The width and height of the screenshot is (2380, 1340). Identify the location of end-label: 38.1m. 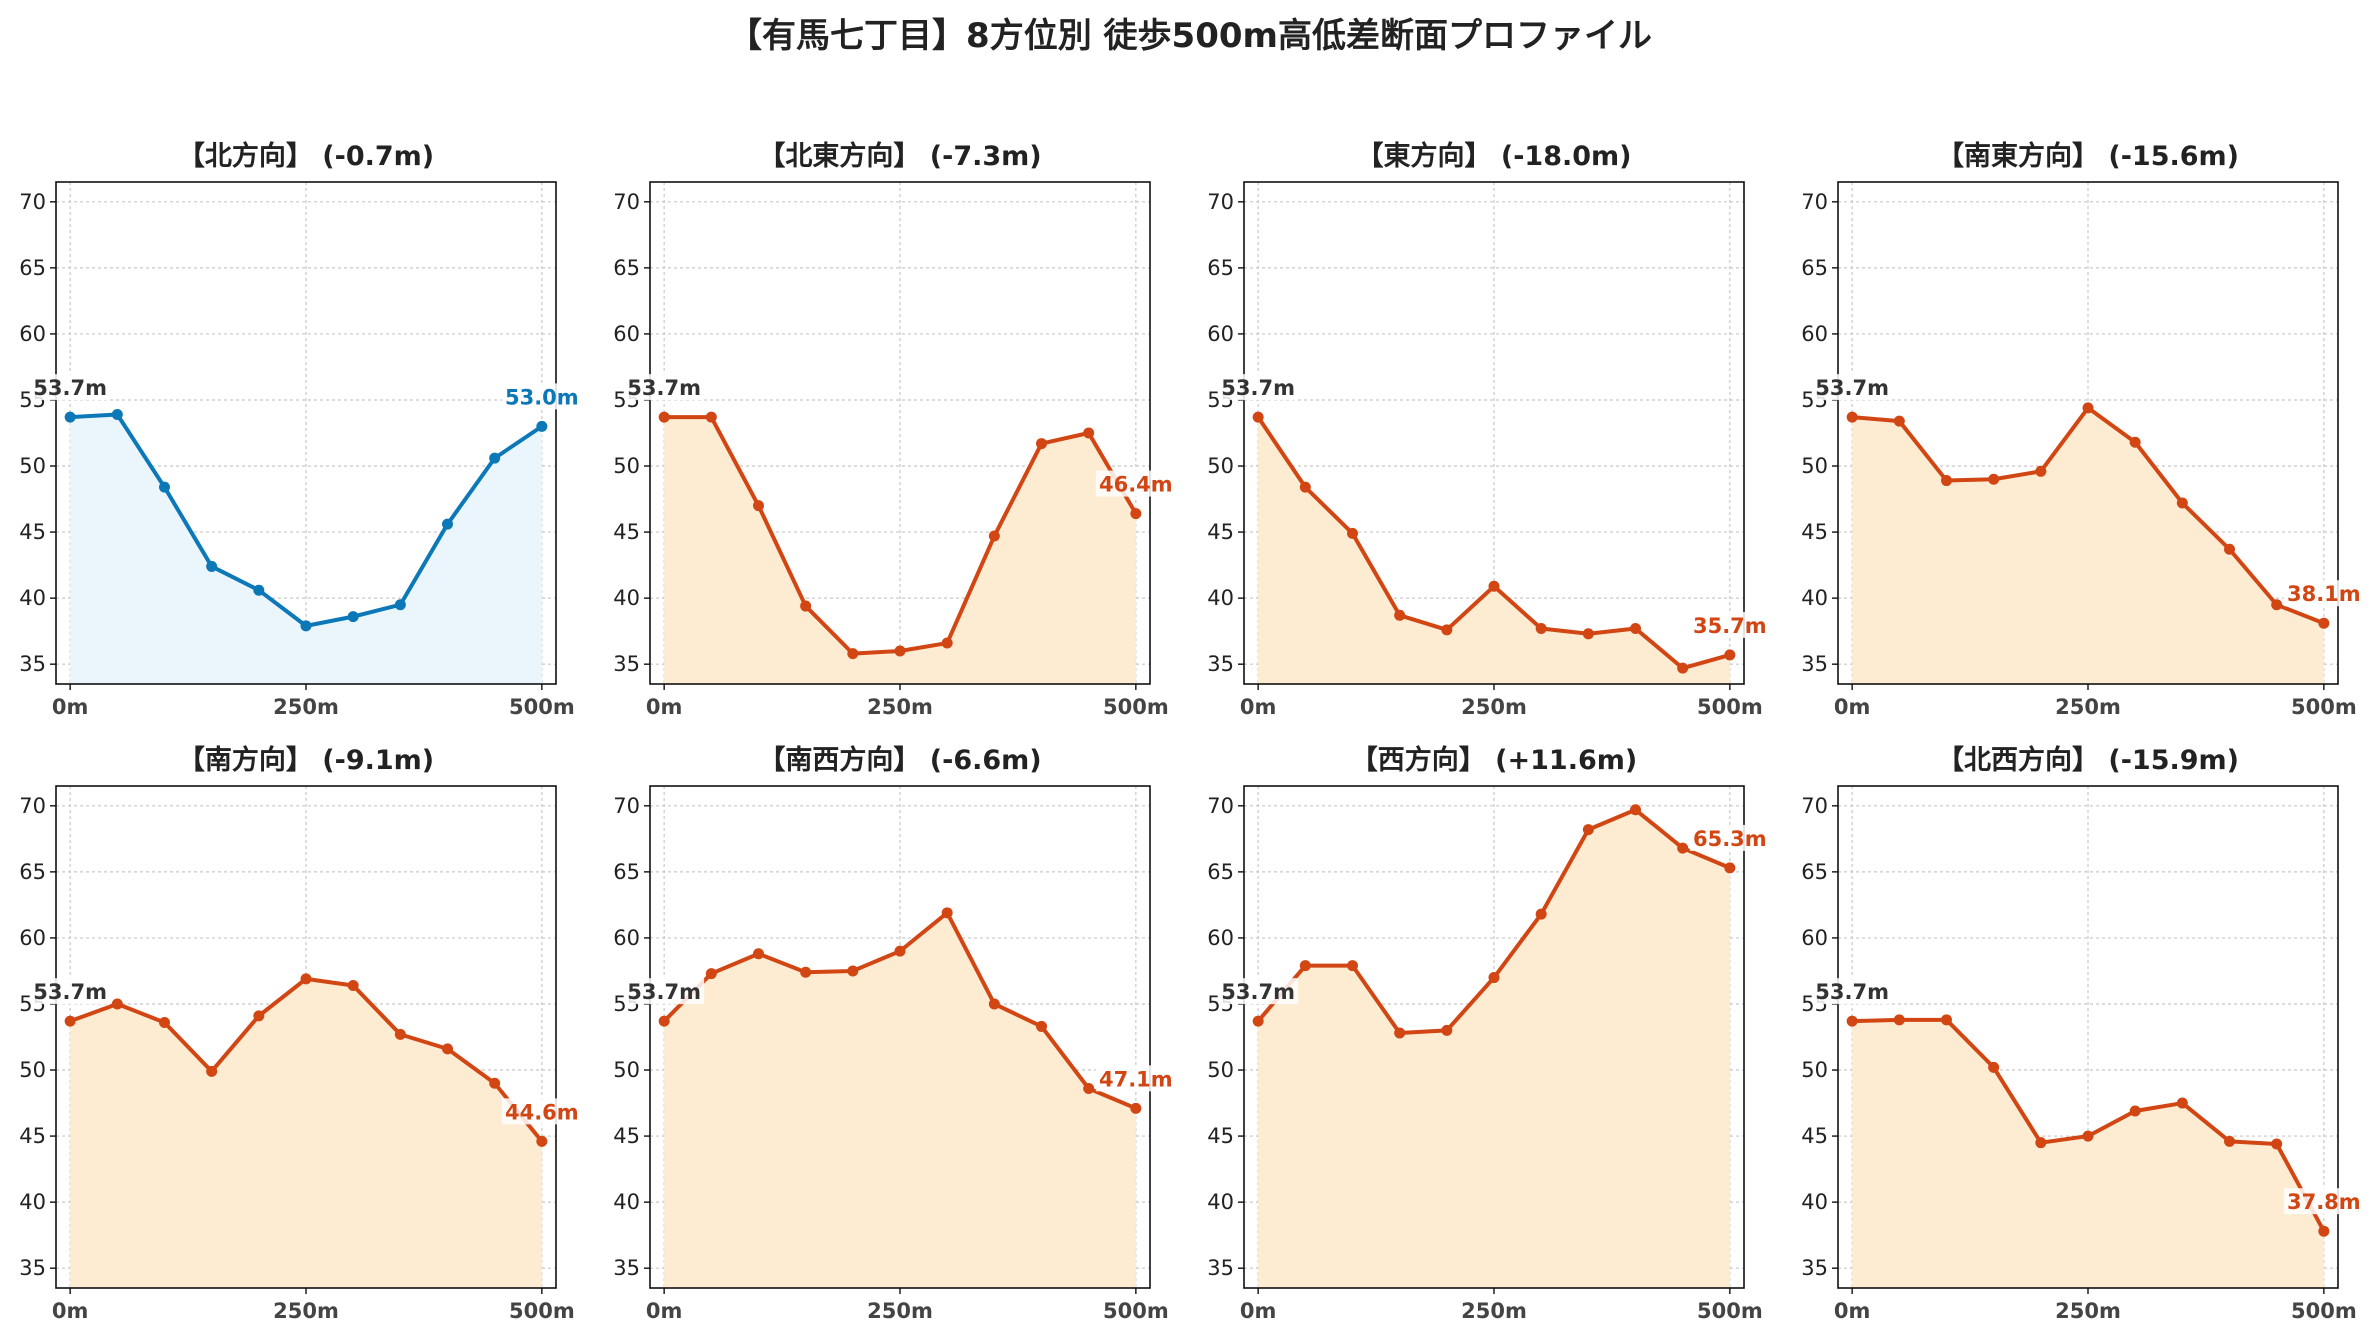
(2324, 594).